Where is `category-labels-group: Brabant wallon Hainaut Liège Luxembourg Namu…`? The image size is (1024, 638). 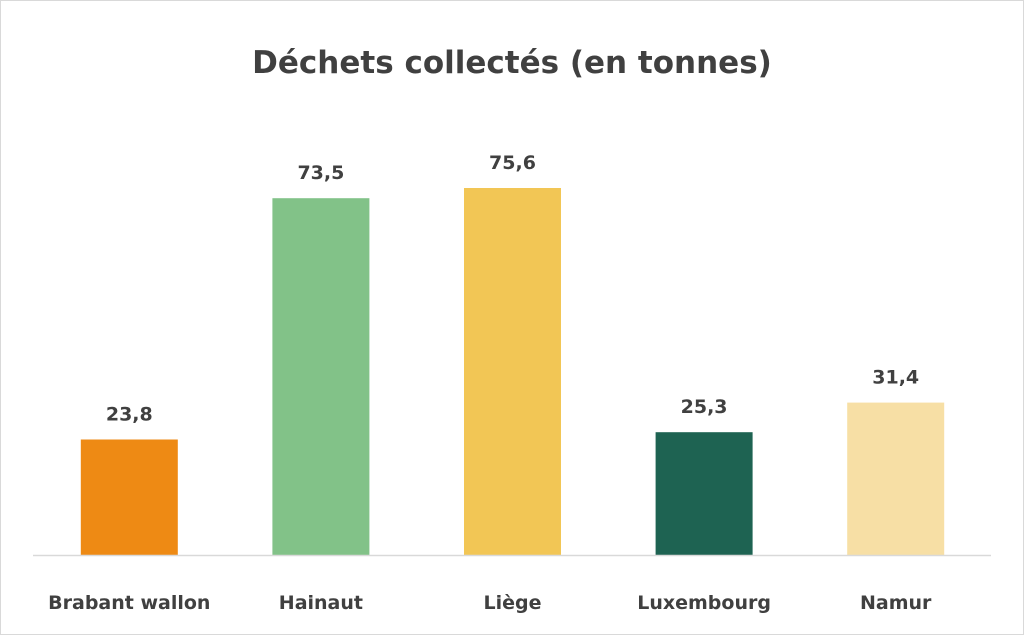 category-labels-group: Brabant wallon Hainaut Liège Luxembourg Namu… is located at coordinates (490, 603).